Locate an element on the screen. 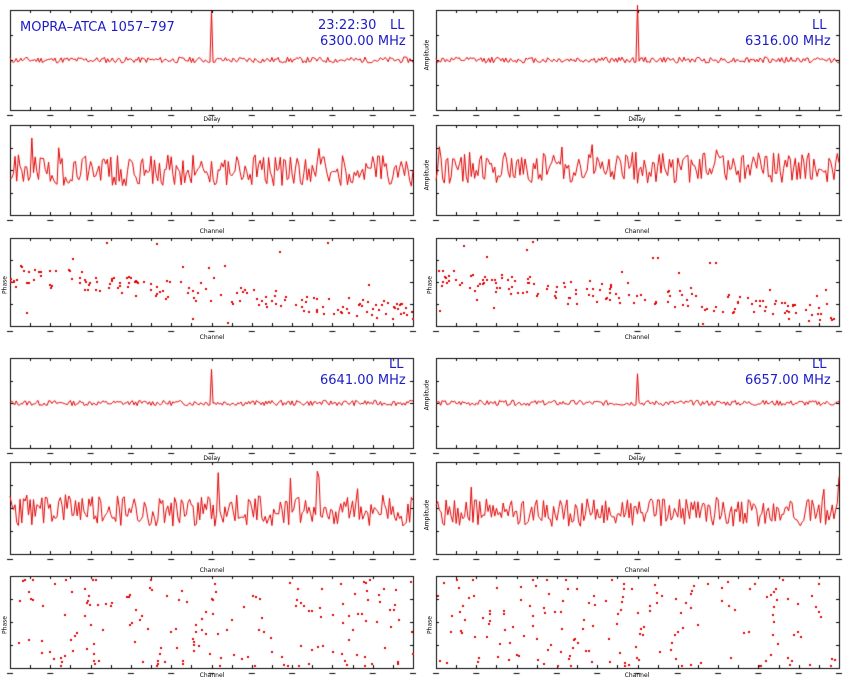 The width and height of the screenshot is (850, 680). xlabel-if4-channel: Channel is located at coordinates (637, 570).